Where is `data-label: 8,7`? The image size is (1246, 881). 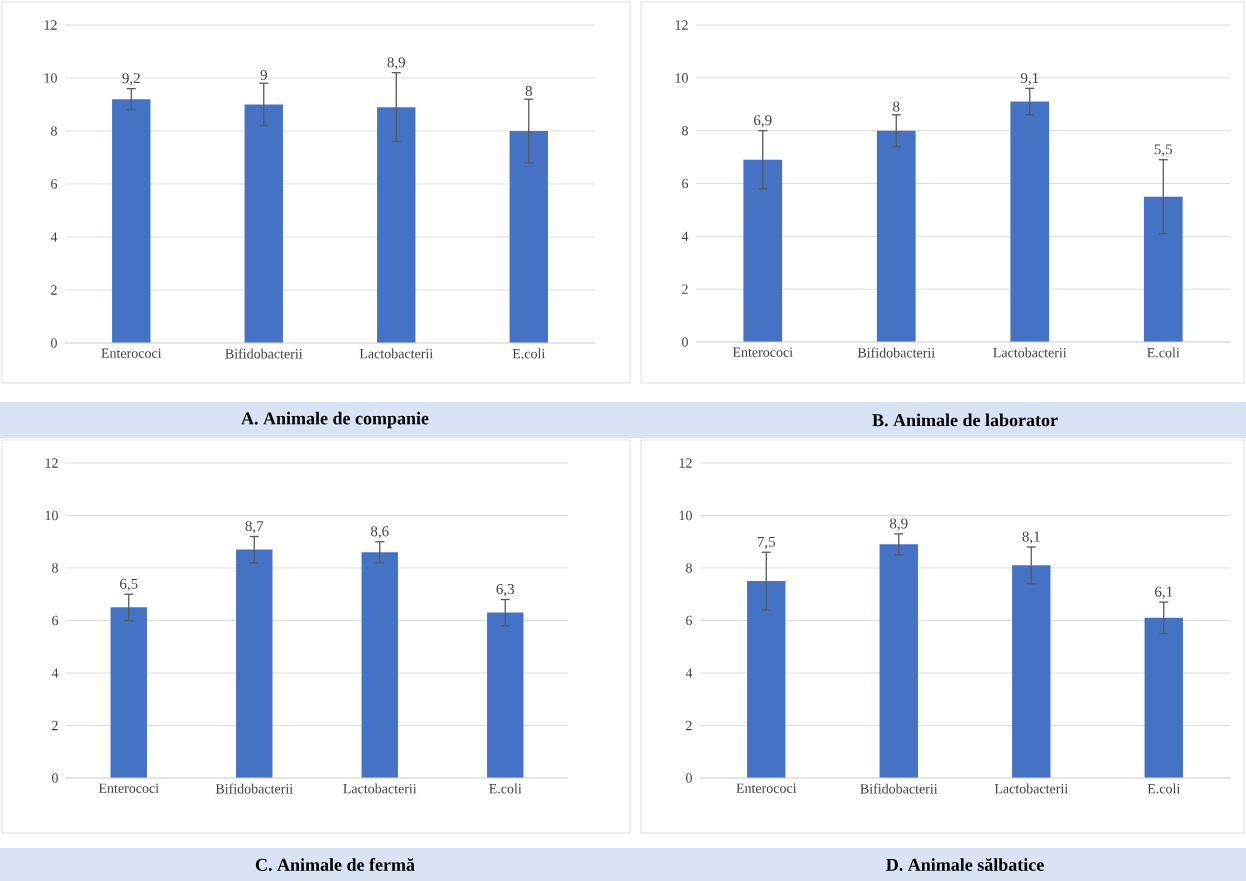
data-label: 8,7 is located at coordinates (254, 527).